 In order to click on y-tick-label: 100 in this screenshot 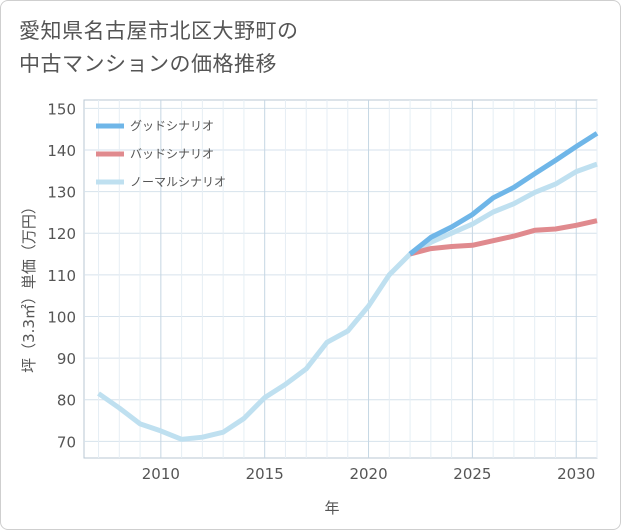, I will do `click(61, 317)`.